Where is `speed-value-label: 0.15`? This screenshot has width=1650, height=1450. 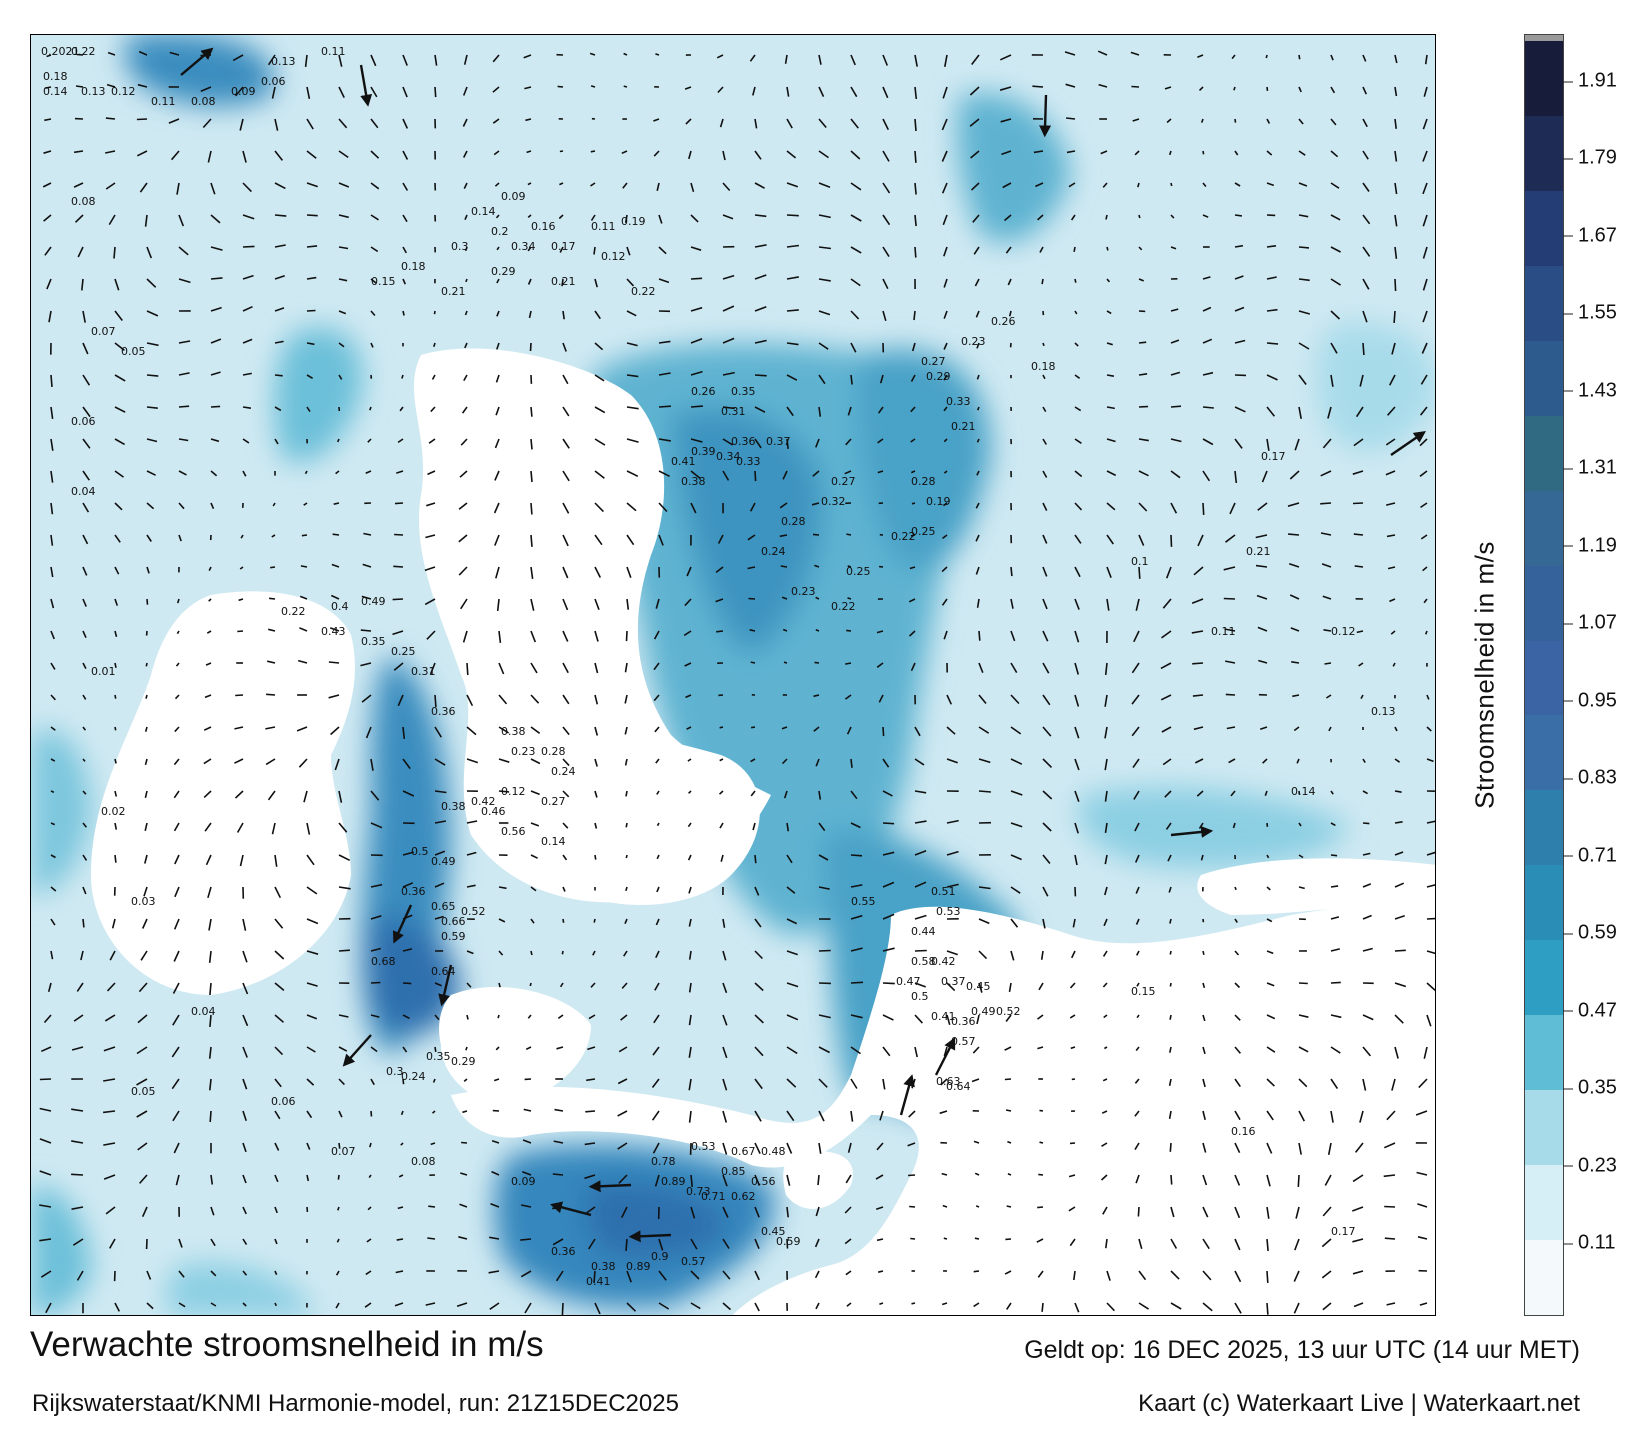 speed-value-label: 0.15 is located at coordinates (383, 281).